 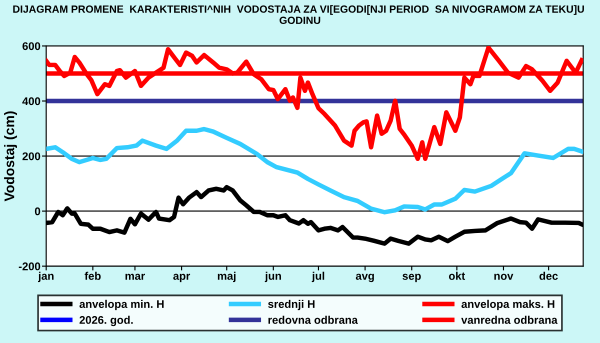 What do you see at coordinates (548, 276) in the screenshot?
I see `x-tick-label: dec` at bounding box center [548, 276].